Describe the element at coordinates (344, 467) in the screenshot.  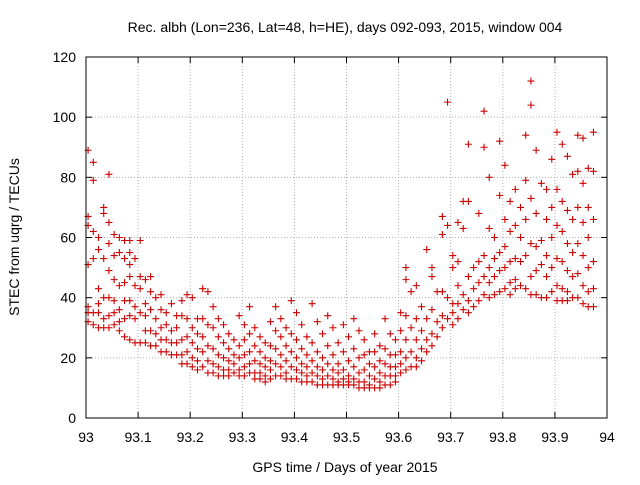
I see `x-axis-label: GPS time / Days of year 2015` at that location.